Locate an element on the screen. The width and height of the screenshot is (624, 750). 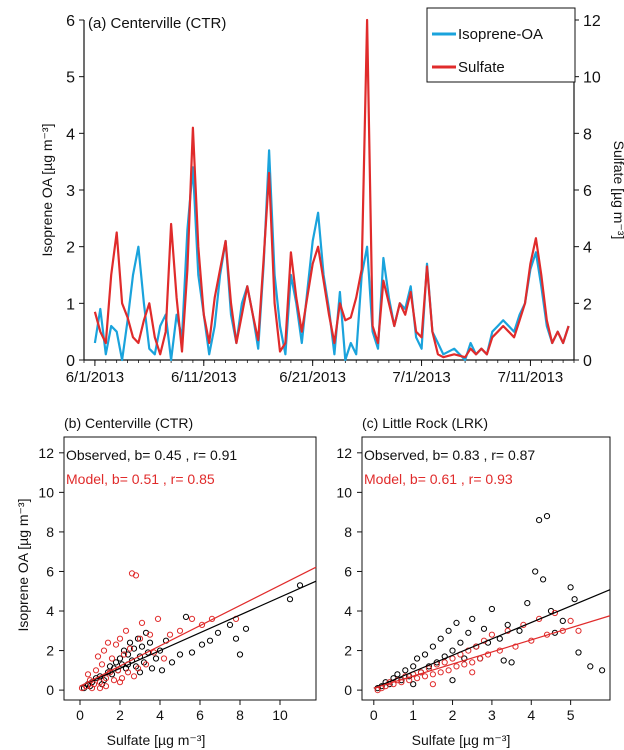
legend-label-isoprene: Isoprene-OA is located at coordinates (500, 34).